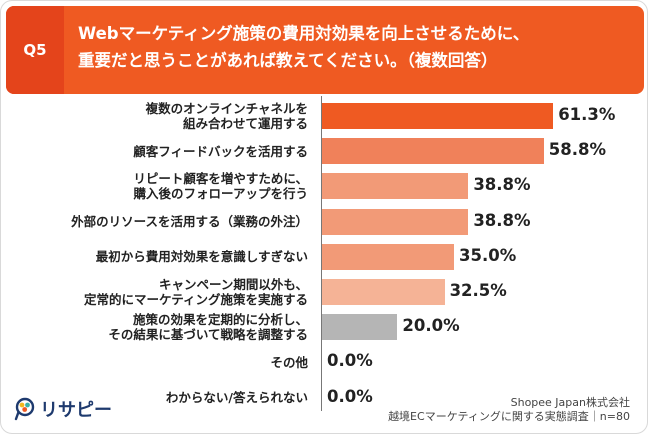  Describe the element at coordinates (220, 186) in the screenshot. I see `category-label: リピート顧客を増やすために、 購入後のフォローアップを行う` at that location.